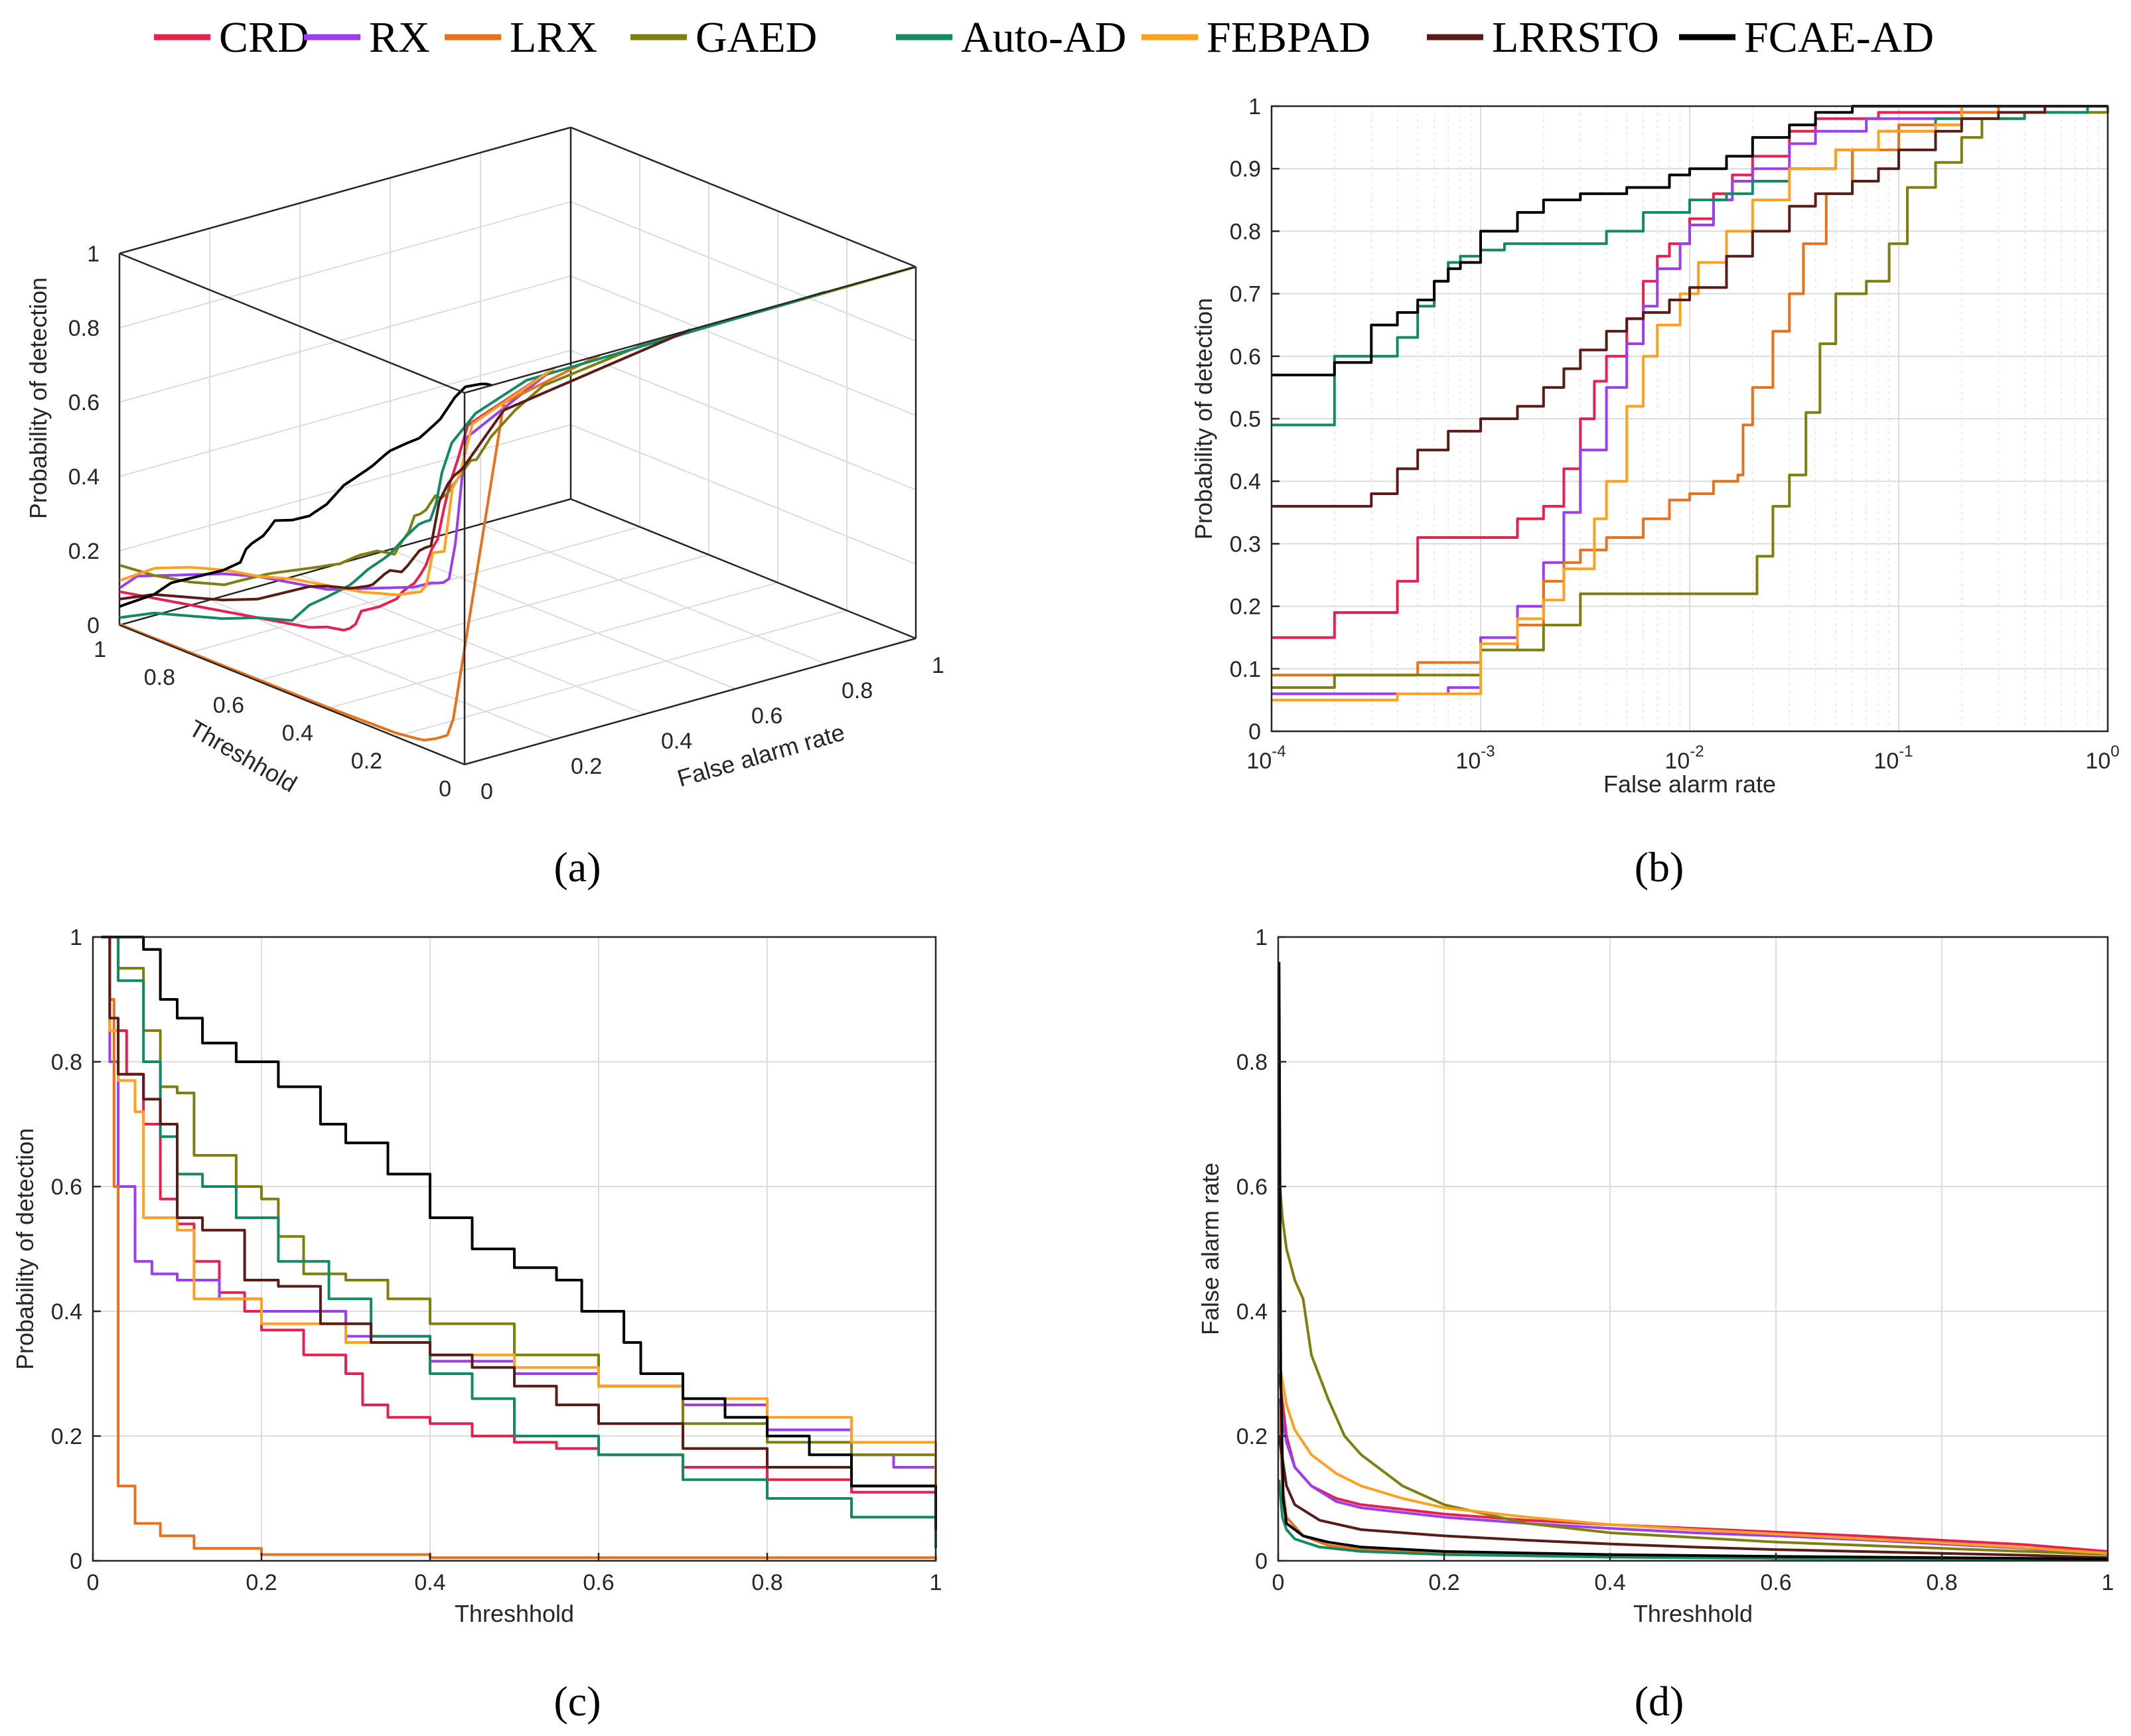  I want to click on tick-label-z: 0.4, so click(84, 477).